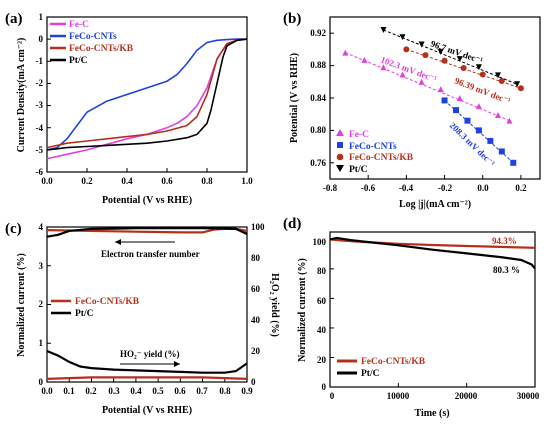  Describe the element at coordinates (368, 188) in the screenshot. I see `x-tick-label: -0.6` at that location.